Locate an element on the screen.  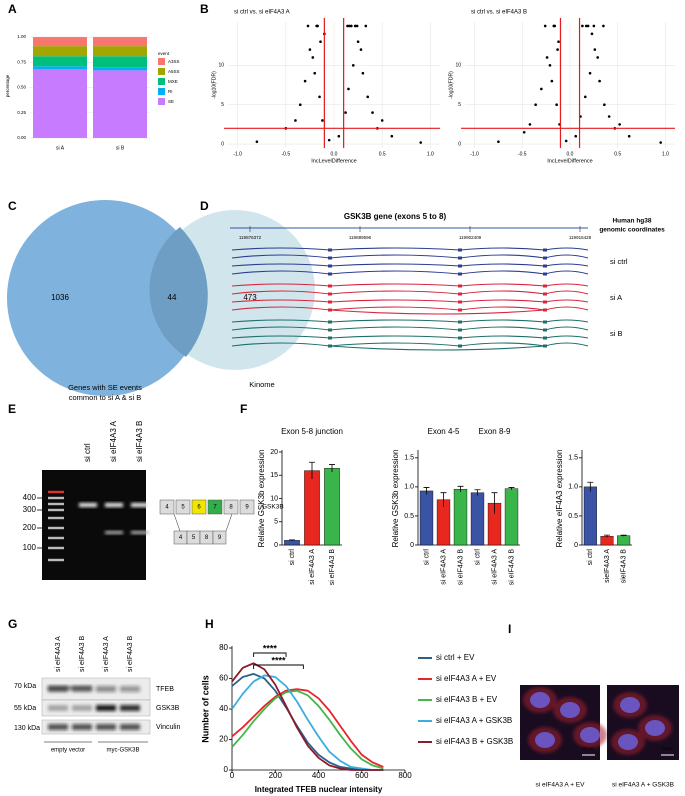
exon-label: 5 is located at coordinates (194, 538).